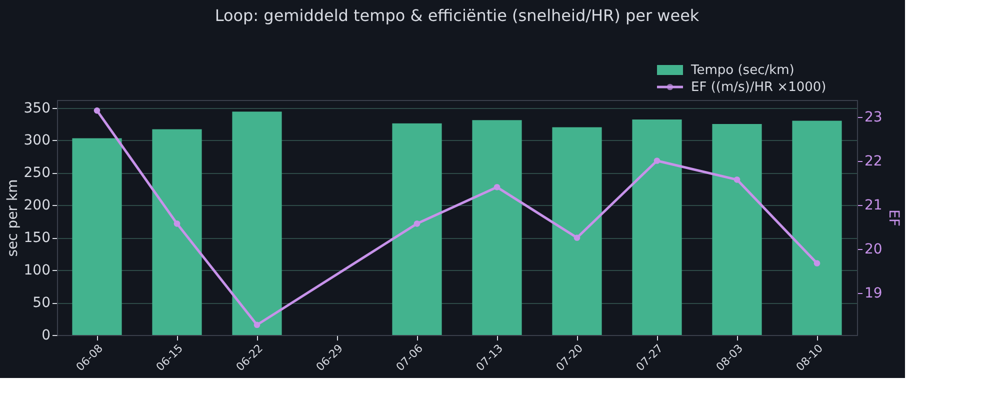 The height and width of the screenshot is (396, 990). Describe the element at coordinates (873, 250) in the screenshot. I see `y2-tick-label: 20` at that location.